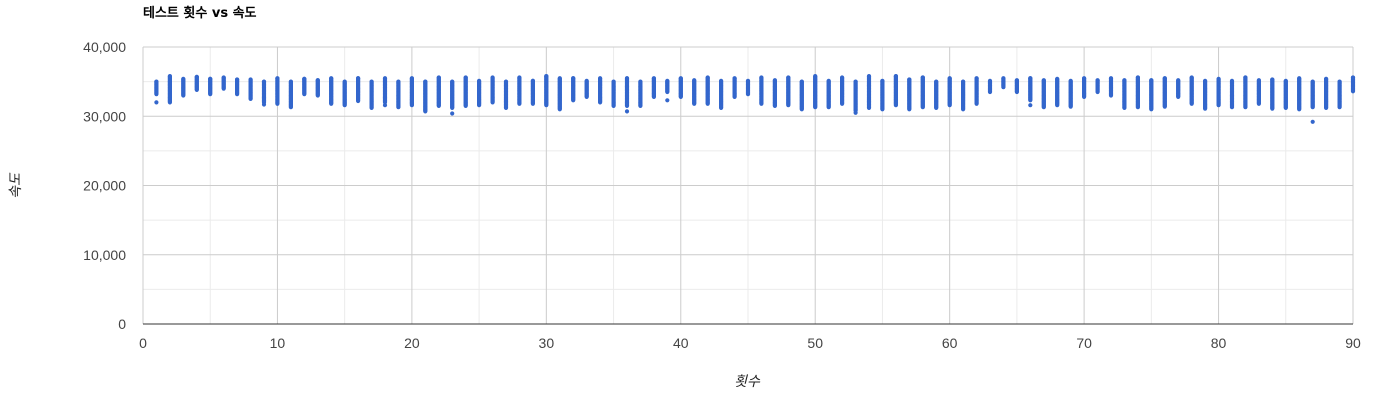 This screenshot has height=405, width=1381. What do you see at coordinates (681, 343) in the screenshot?
I see `x-tick-label: 40` at bounding box center [681, 343].